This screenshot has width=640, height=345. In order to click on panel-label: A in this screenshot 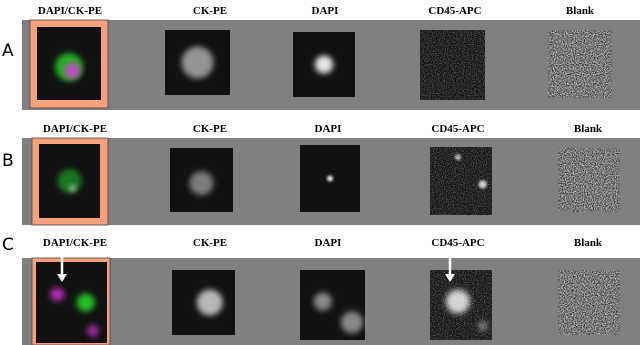, I will do `click(8, 51)`.